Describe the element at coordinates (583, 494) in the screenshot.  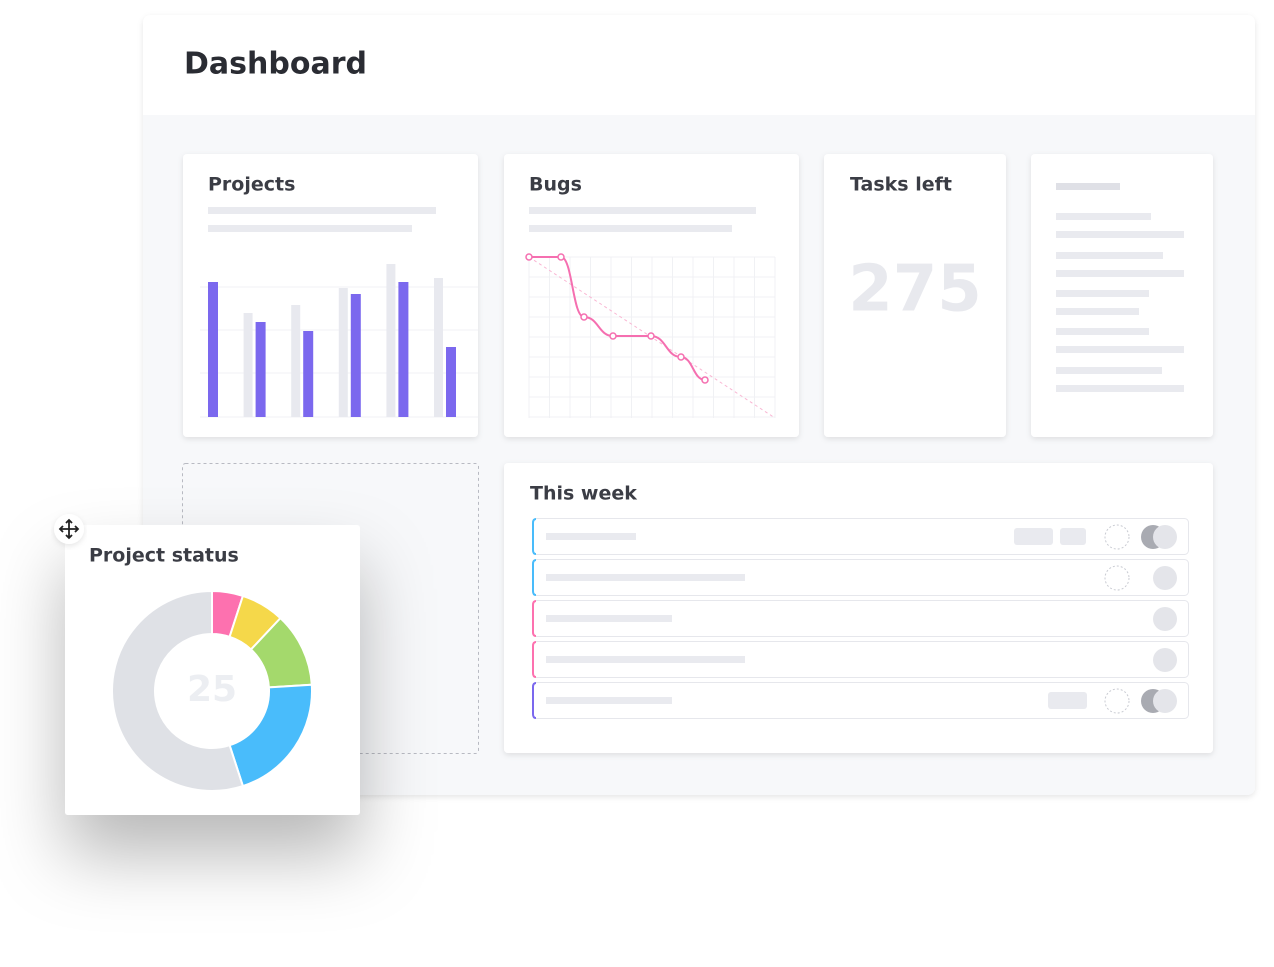
I see `card-title: This week` at that location.